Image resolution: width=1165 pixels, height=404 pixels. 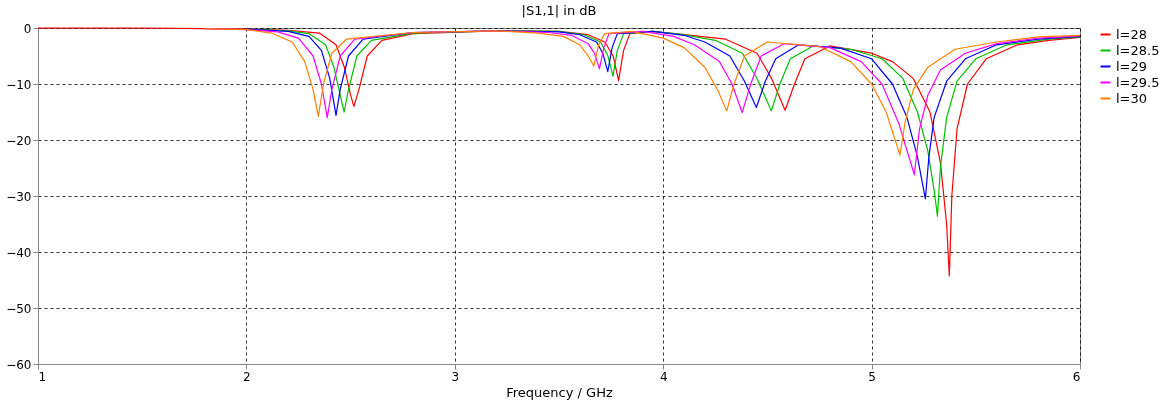 What do you see at coordinates (663, 376) in the screenshot?
I see `x-tick-label: 4` at bounding box center [663, 376].